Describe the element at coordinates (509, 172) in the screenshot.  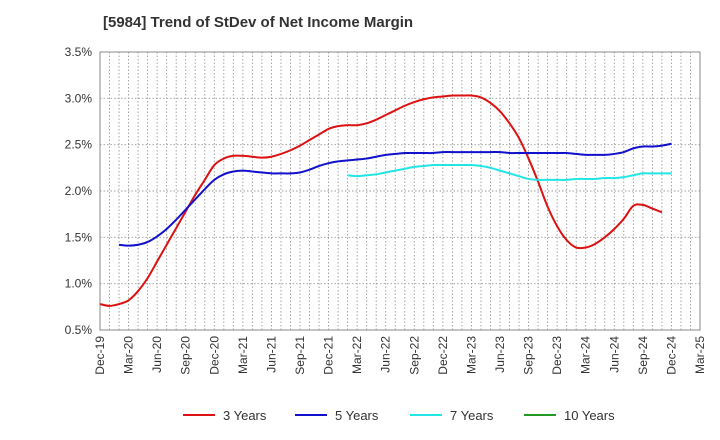
I see `series-line-7-years` at that location.